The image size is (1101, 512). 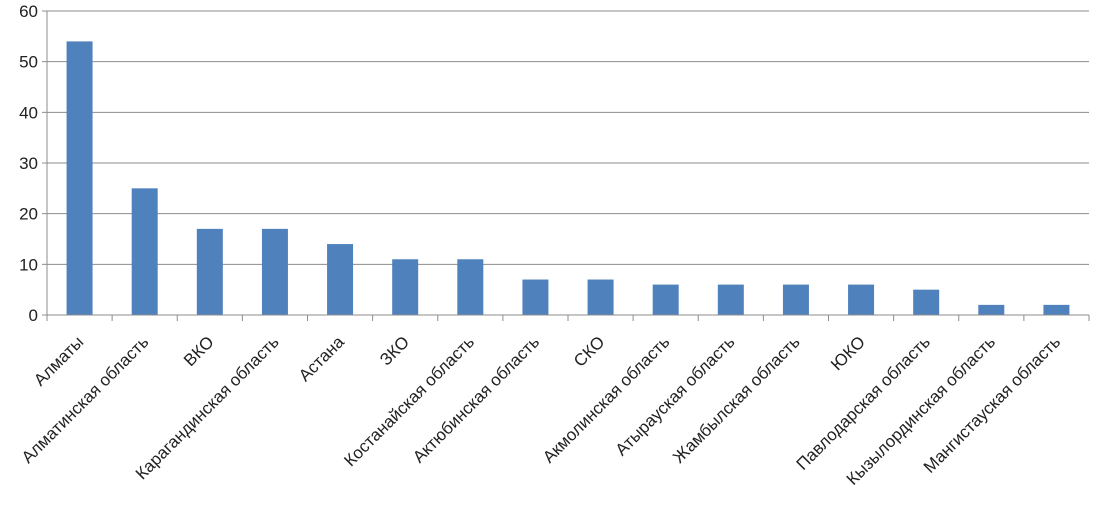 What do you see at coordinates (394, 350) in the screenshot?
I see `x-tick-label: ЗКО` at bounding box center [394, 350].